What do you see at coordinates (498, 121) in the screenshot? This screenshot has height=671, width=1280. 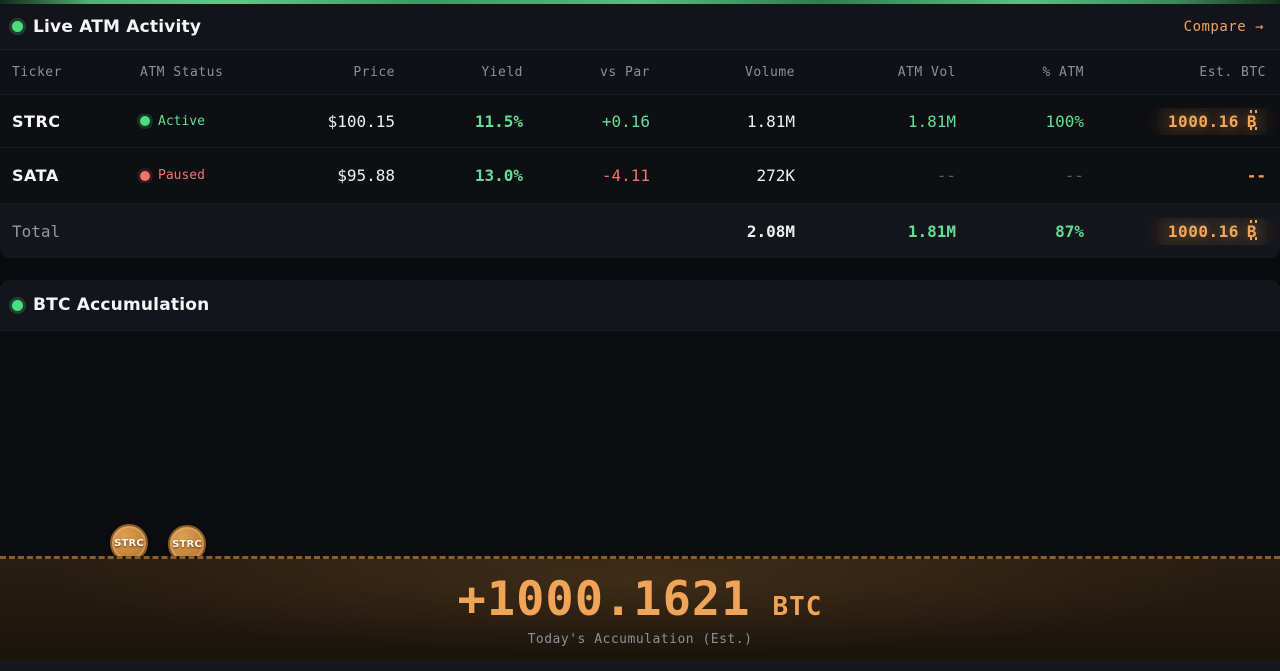 I see `yield-cell: 11.5%` at bounding box center [498, 121].